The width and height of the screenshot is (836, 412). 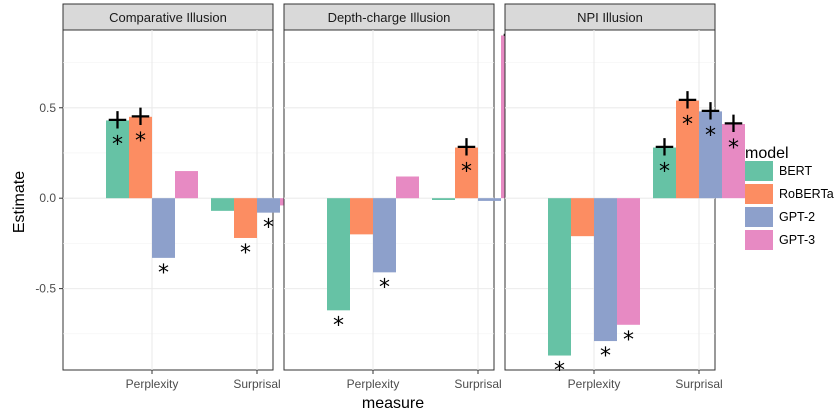 What do you see at coordinates (759, 240) in the screenshot?
I see `legend-key-gpt3` at bounding box center [759, 240].